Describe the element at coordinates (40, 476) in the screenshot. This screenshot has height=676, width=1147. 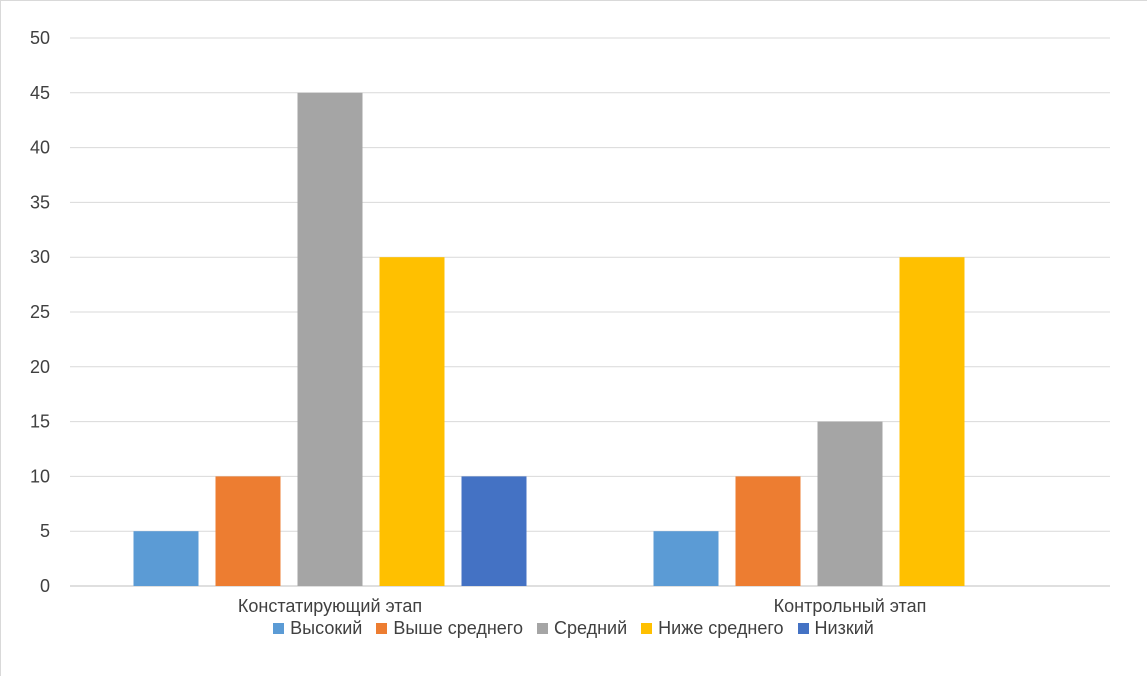
I see `y-tick-label: 10` at that location.